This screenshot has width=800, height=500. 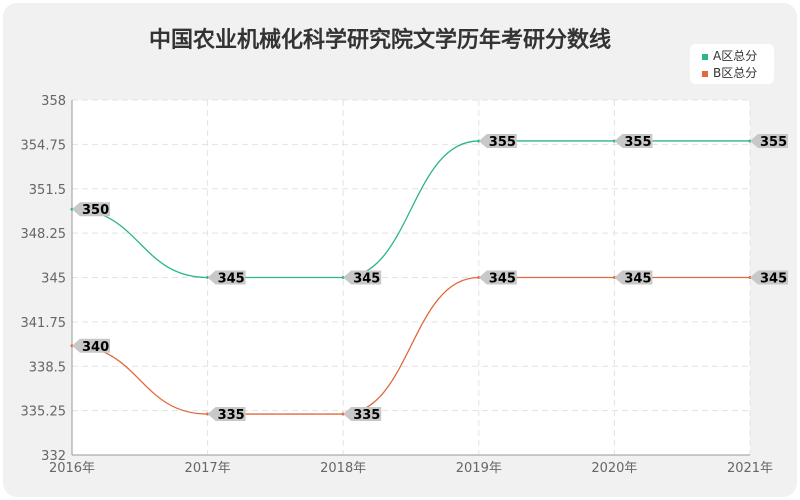 I want to click on y-tick-label: 354.75, so click(x=44, y=145).